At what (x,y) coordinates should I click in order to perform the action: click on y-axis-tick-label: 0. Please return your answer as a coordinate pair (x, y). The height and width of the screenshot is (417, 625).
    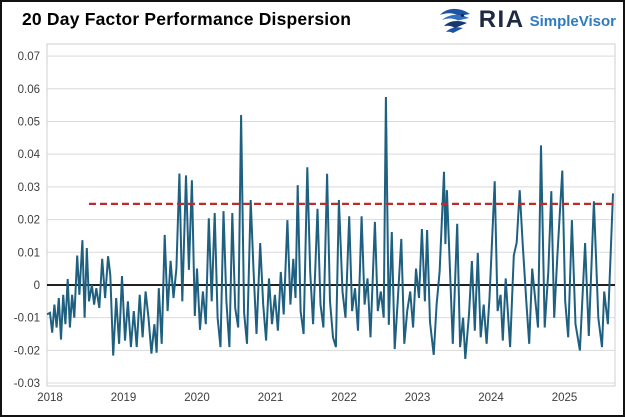
    Looking at the image, I should click on (37, 286).